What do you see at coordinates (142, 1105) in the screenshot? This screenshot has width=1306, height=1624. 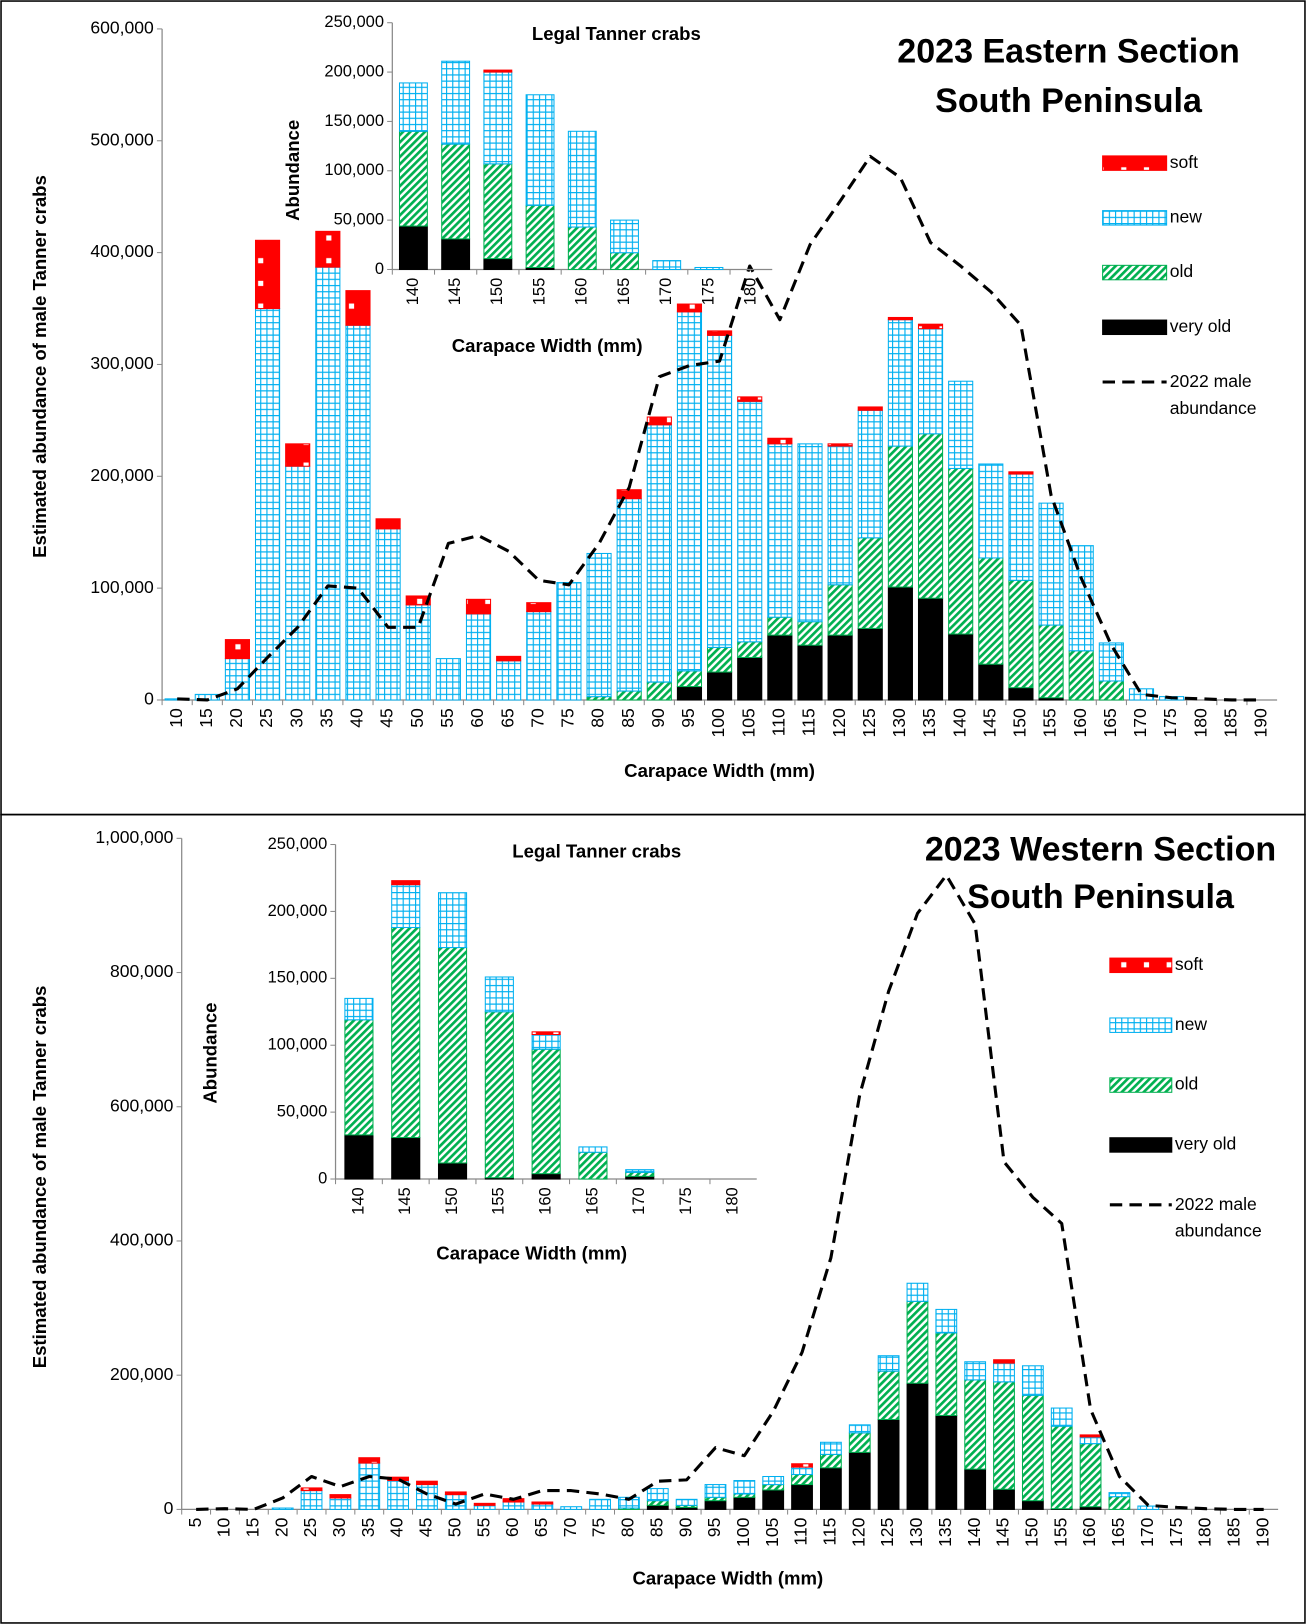 I see `y-tick-label: 600,000` at bounding box center [142, 1105].